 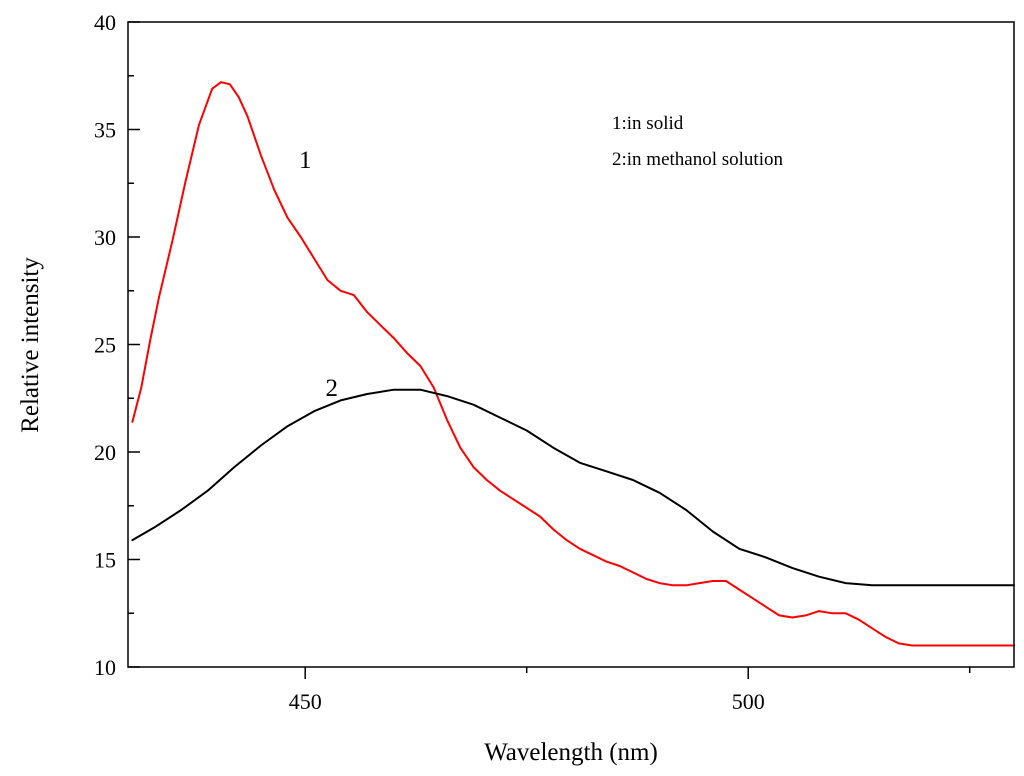 What do you see at coordinates (748, 701) in the screenshot?
I see `x-tick-label: 500` at bounding box center [748, 701].